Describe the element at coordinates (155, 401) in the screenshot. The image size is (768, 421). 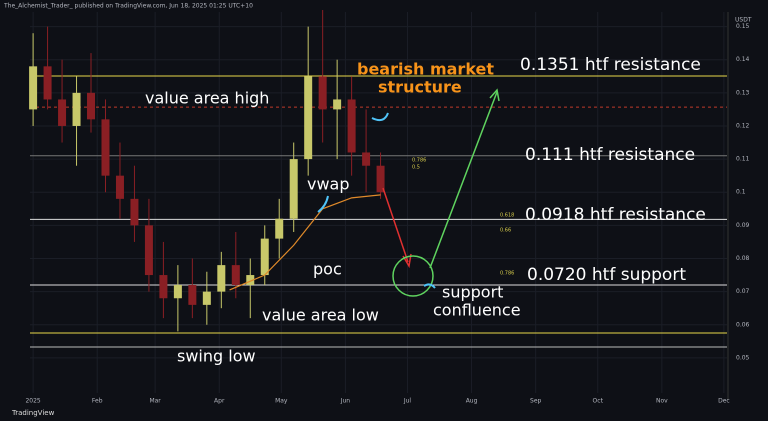
I see `x-tick-label: Mar` at that location.